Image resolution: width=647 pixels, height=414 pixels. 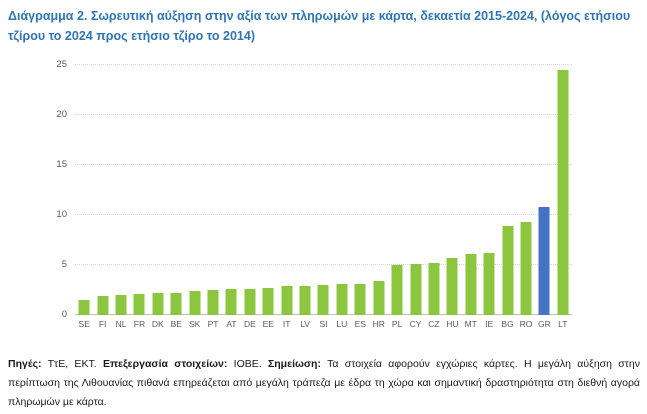 I want to click on y-tick-label-5: 5, so click(x=64, y=264).